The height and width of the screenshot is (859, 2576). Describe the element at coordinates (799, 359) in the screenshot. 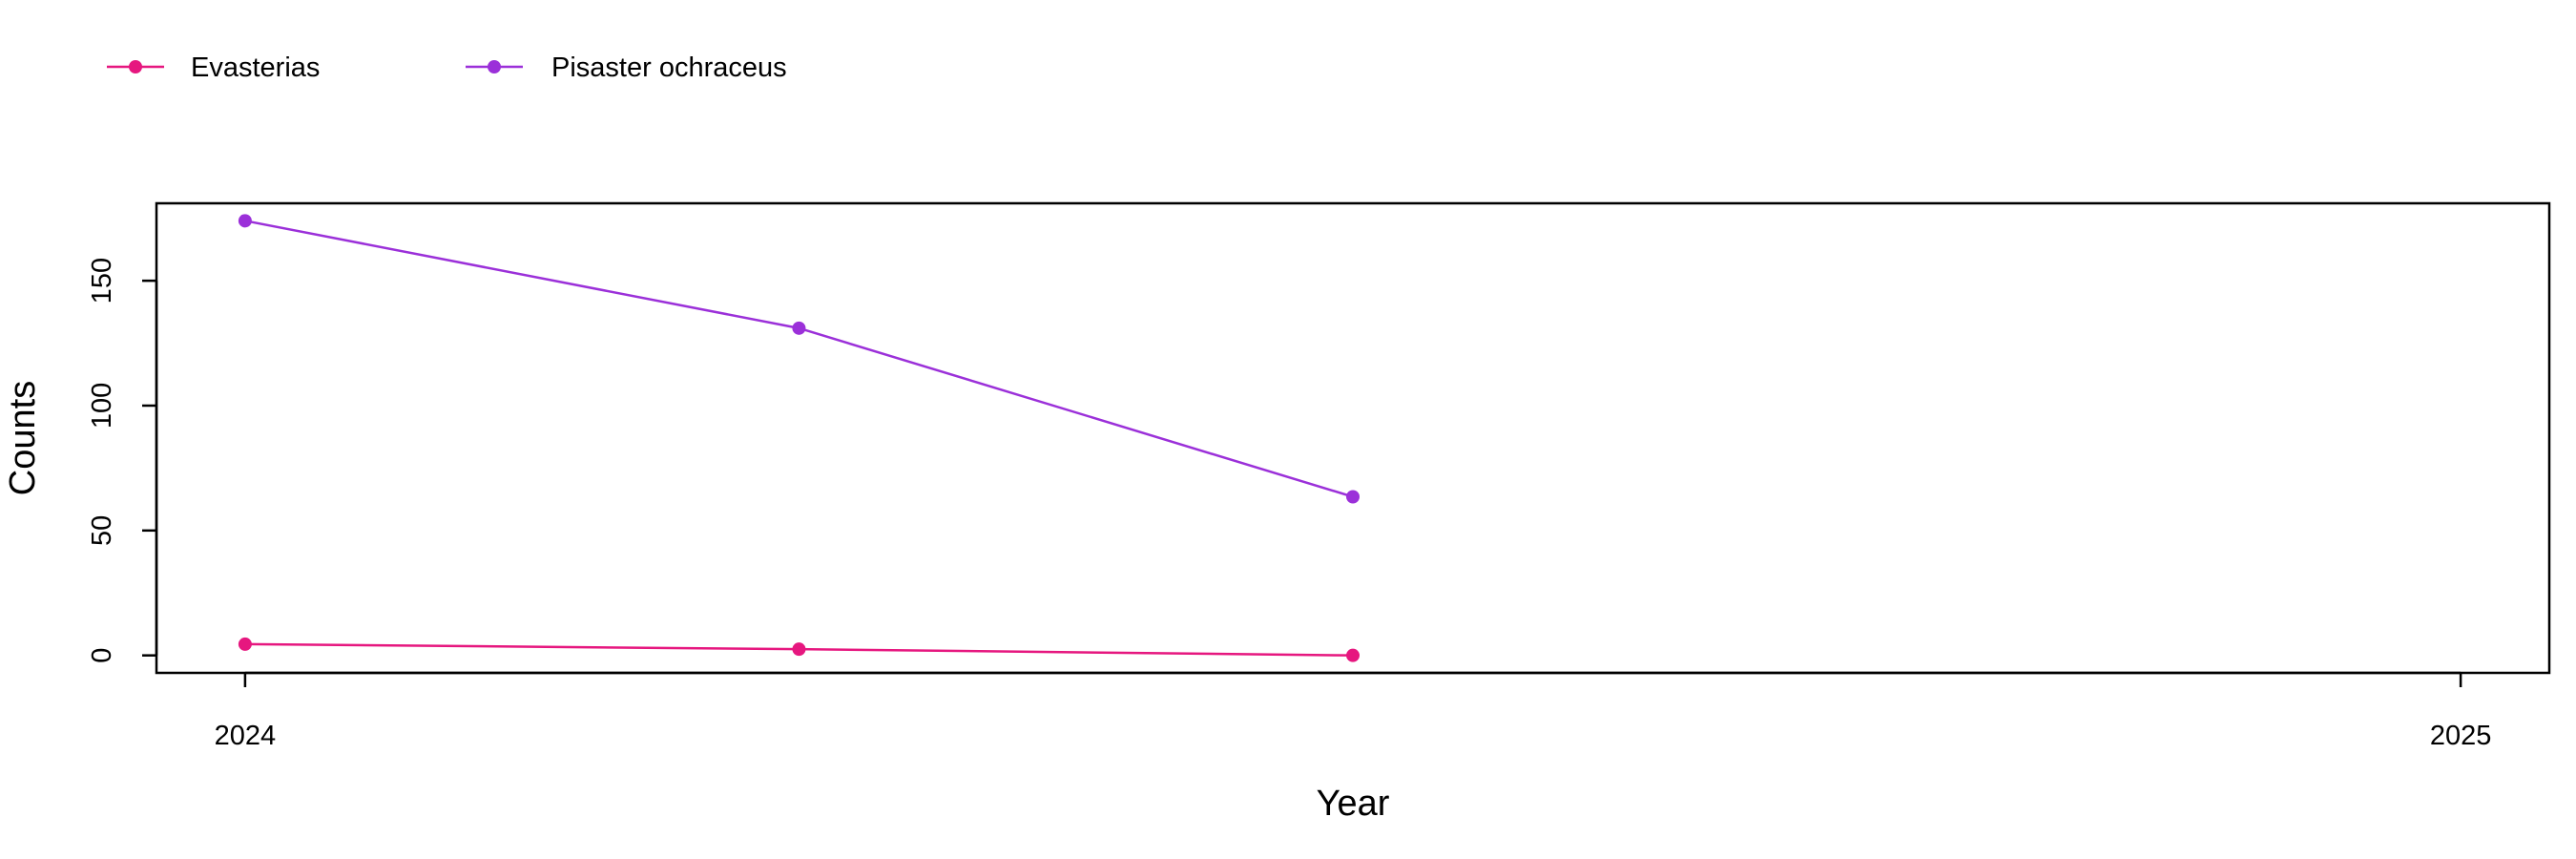

I see `series-line-pisaster-ochraceus` at that location.